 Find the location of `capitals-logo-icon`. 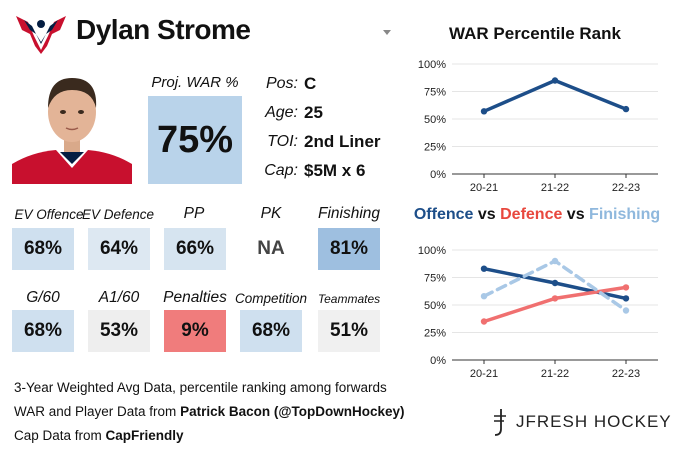

capitals-logo-icon is located at coordinates (41, 35).